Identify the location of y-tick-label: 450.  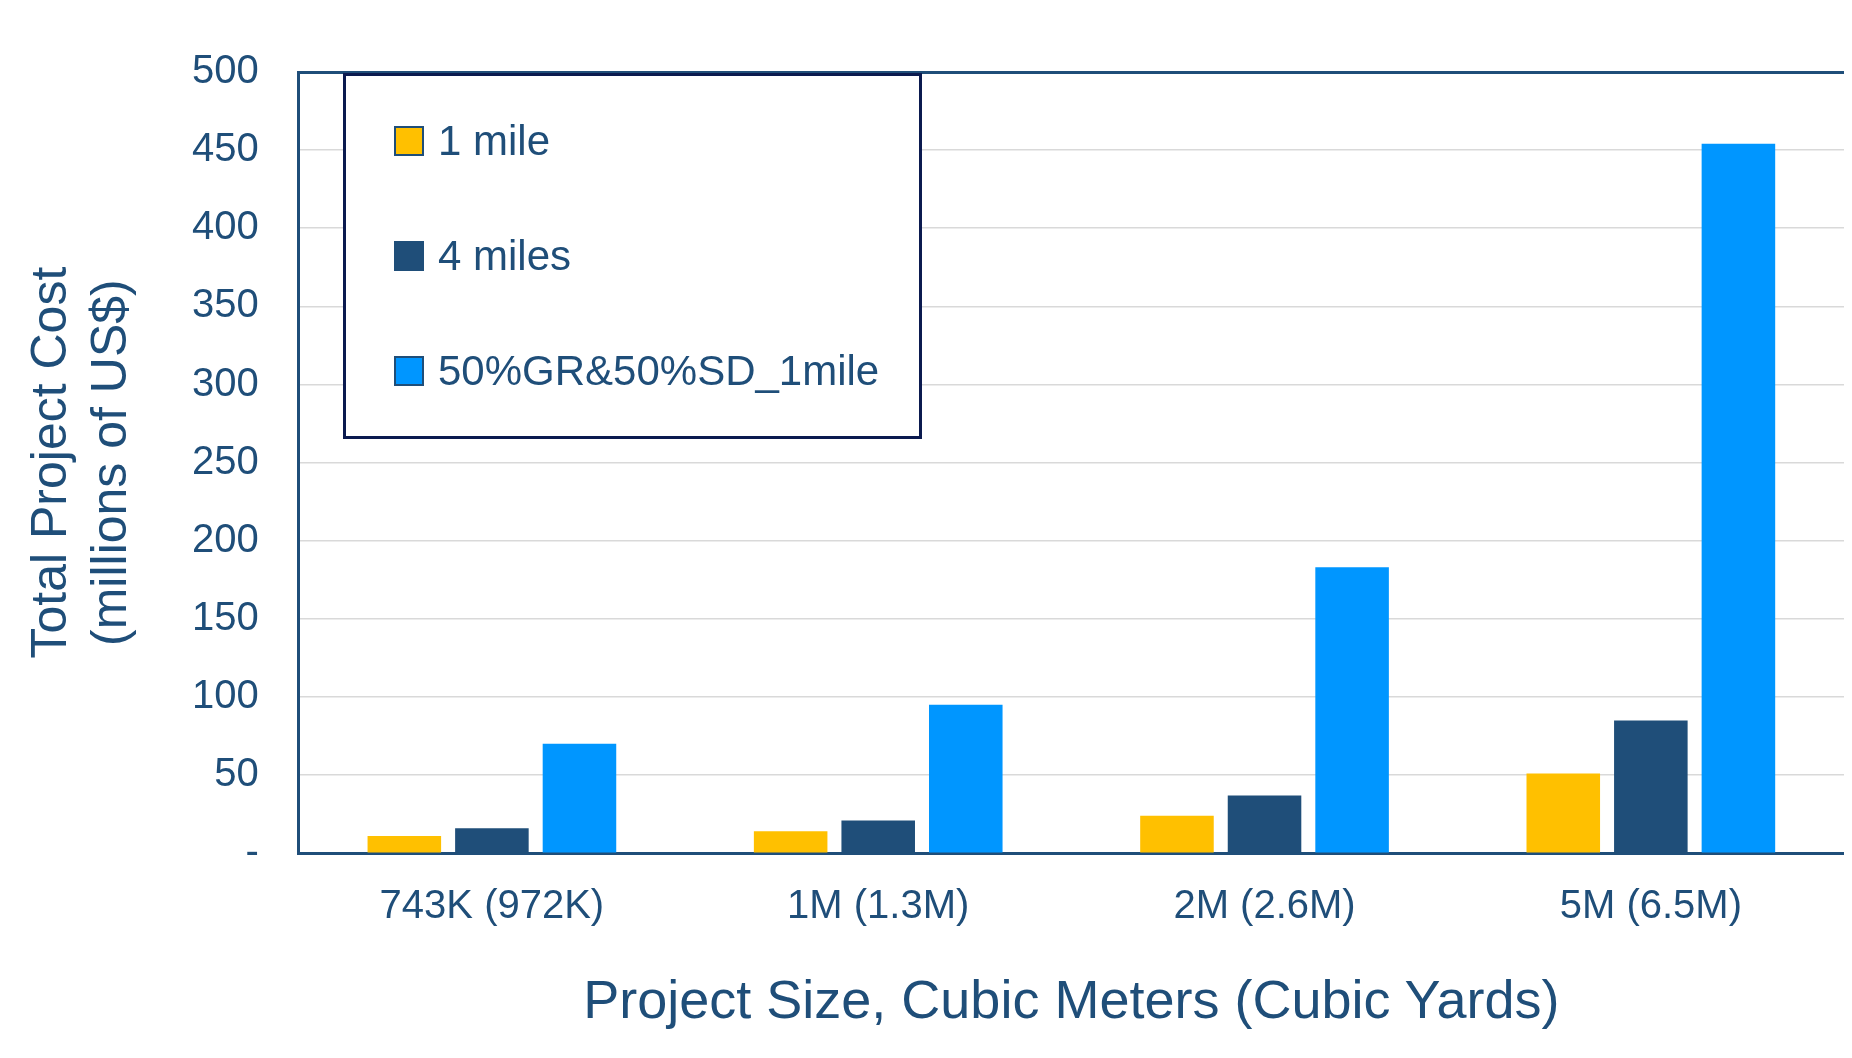
(225, 147).